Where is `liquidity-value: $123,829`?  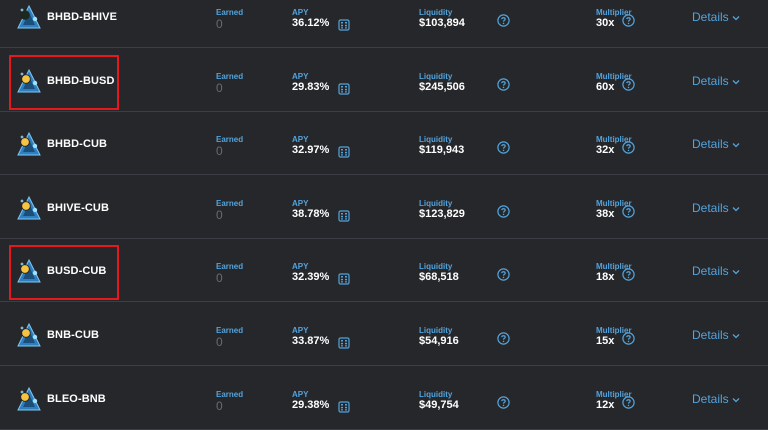 liquidity-value: $123,829 is located at coordinates (442, 214).